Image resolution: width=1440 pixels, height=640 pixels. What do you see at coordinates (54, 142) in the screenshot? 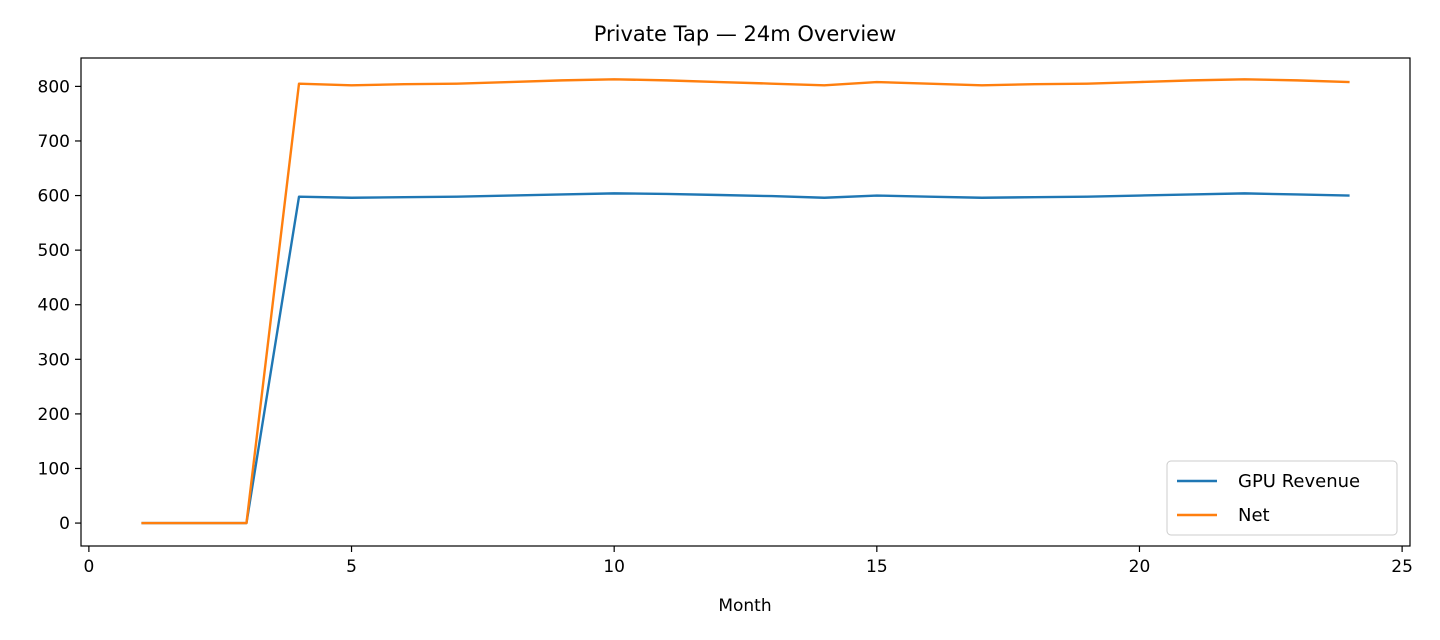
I see `y-tick-label: 700` at bounding box center [54, 142].